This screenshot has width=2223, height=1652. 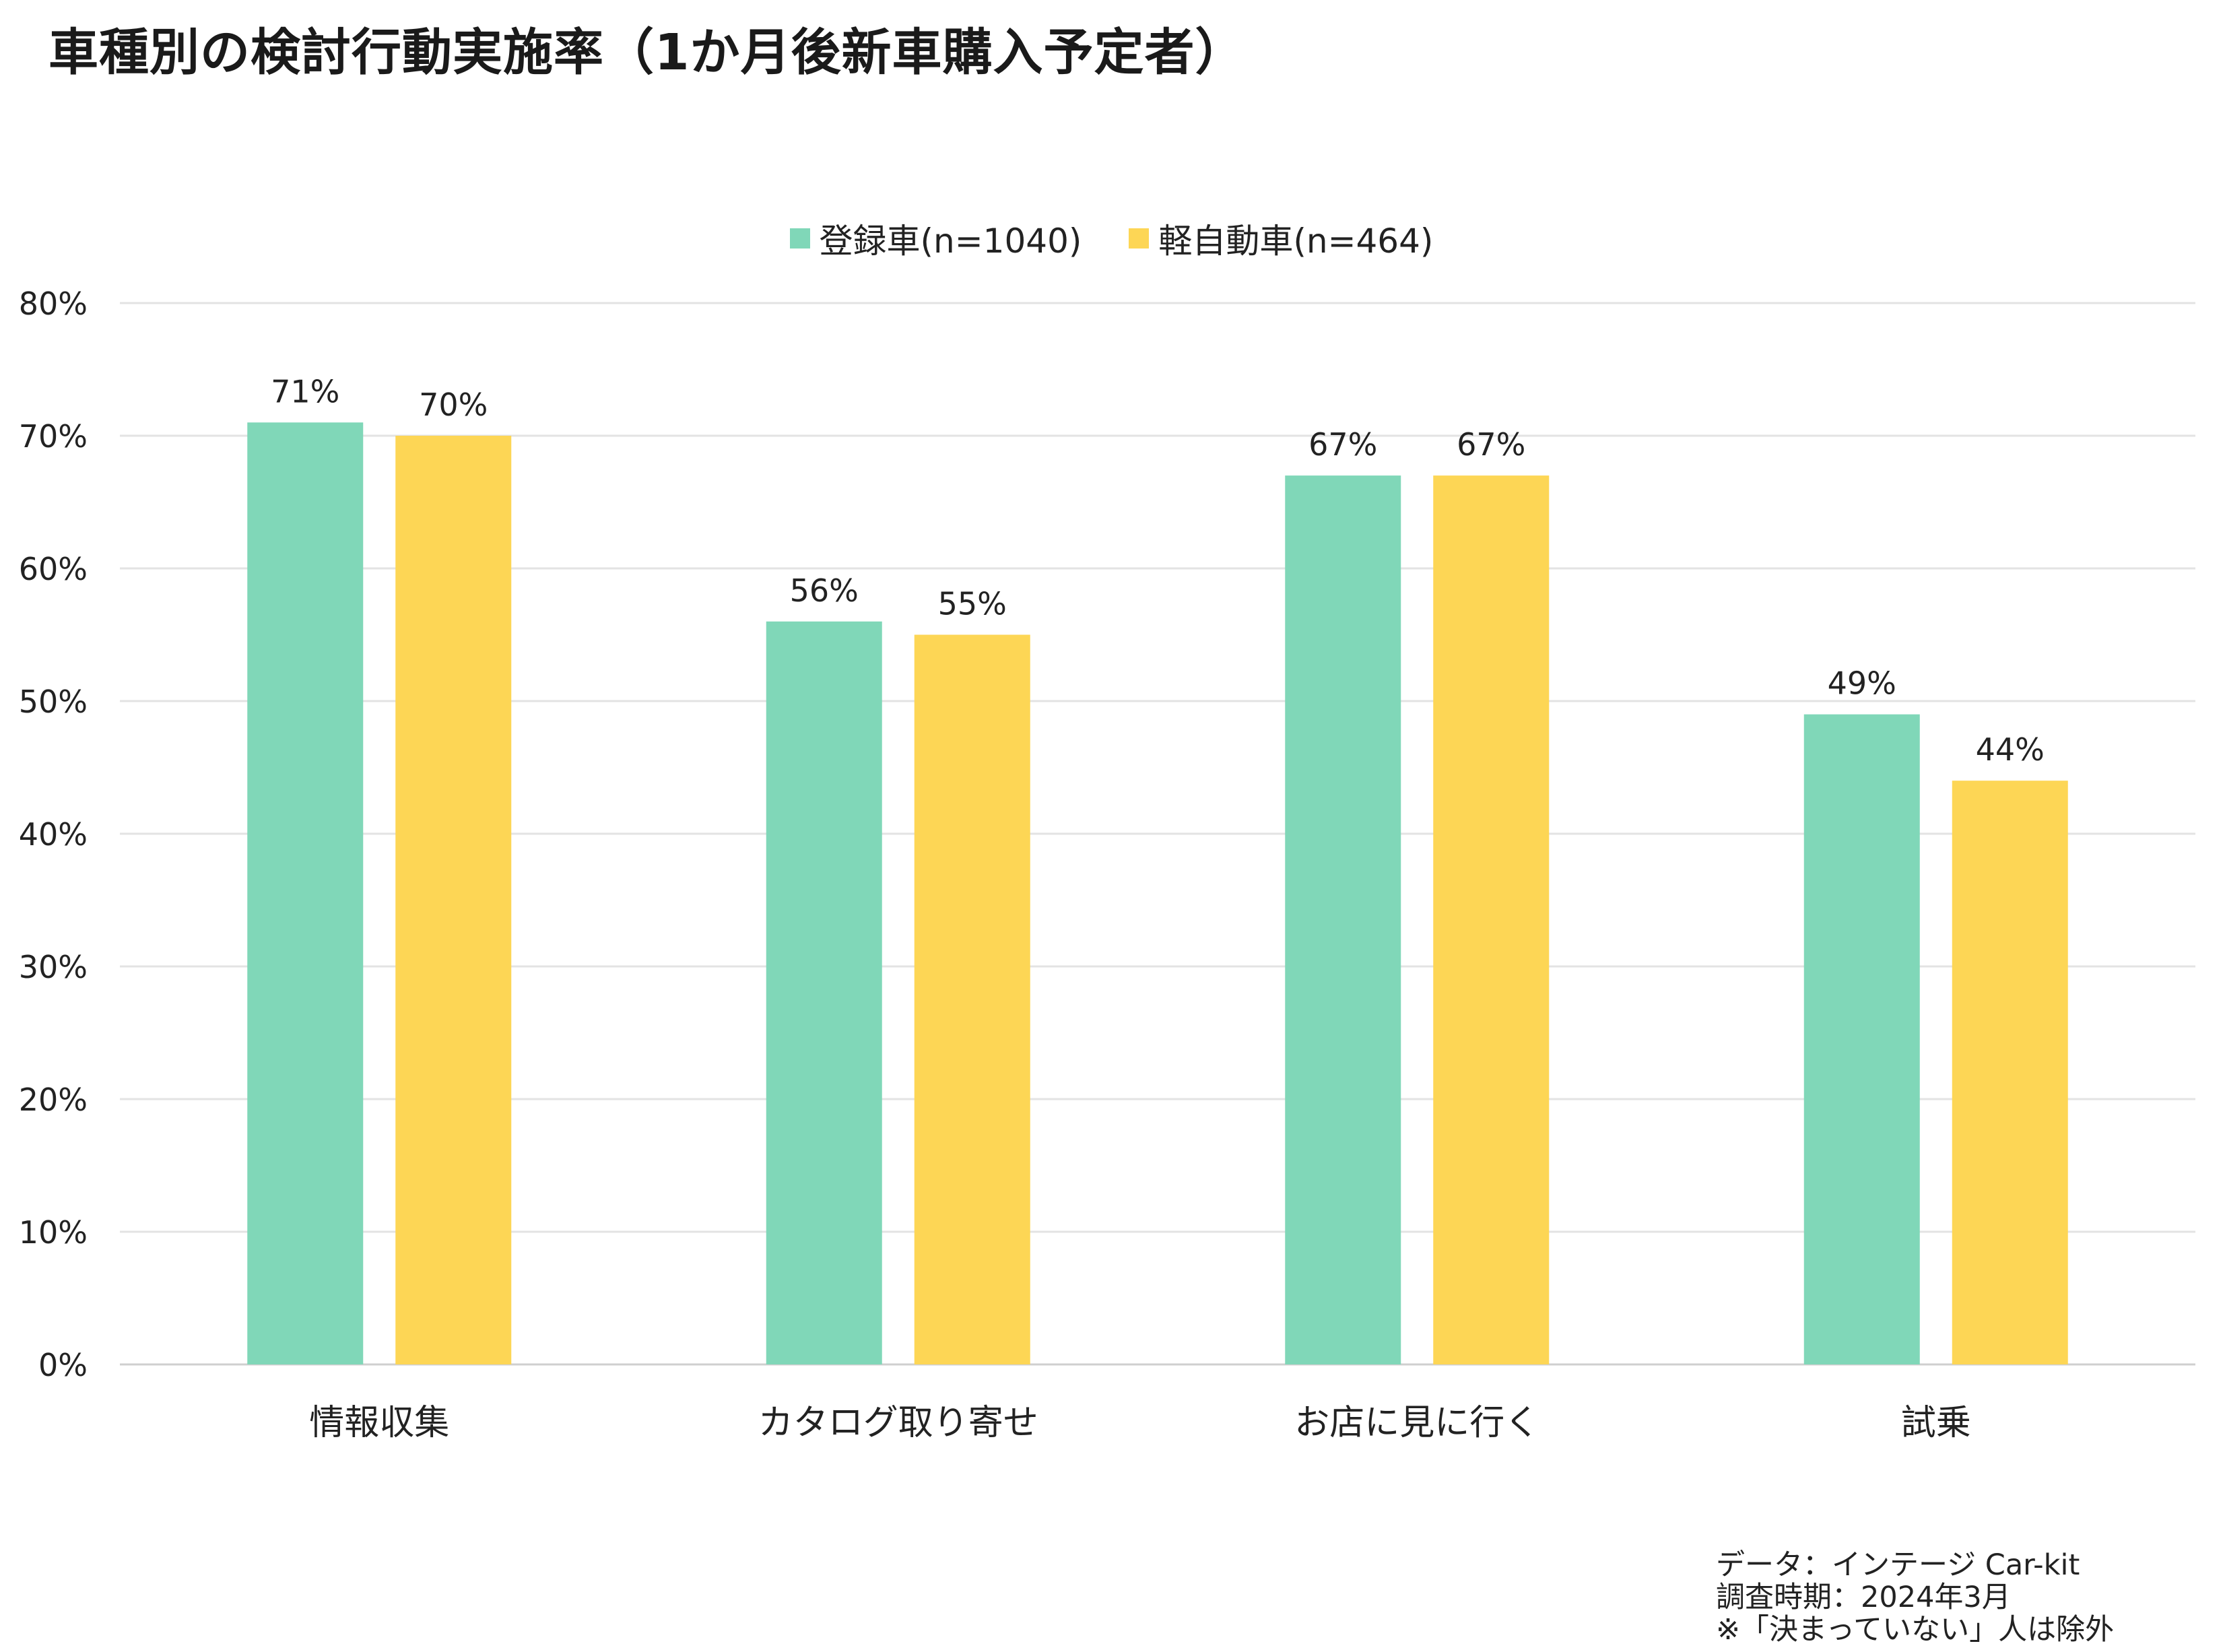 I want to click on legend-label-registered: 登録車(n=1040), so click(x=950, y=241).